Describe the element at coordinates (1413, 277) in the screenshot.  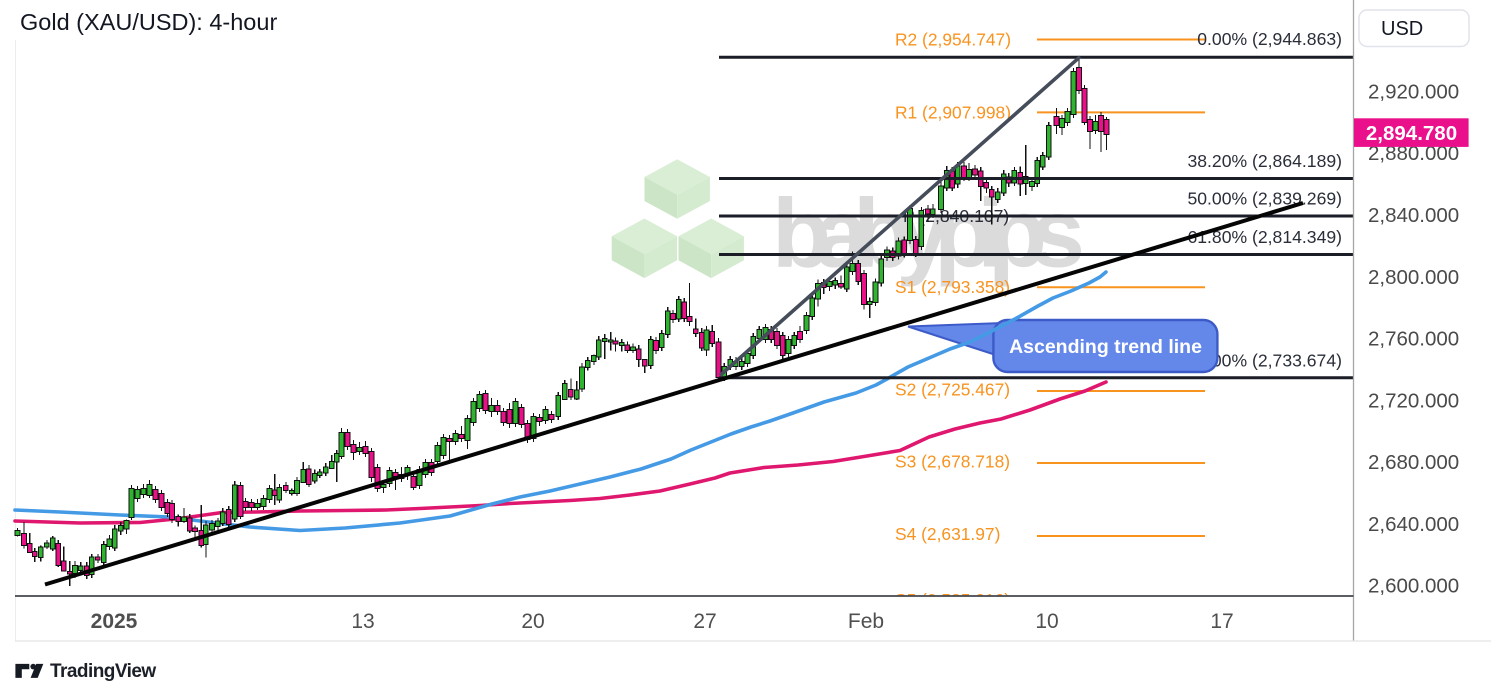
I see `svg-text: 2,800.000` at that location.